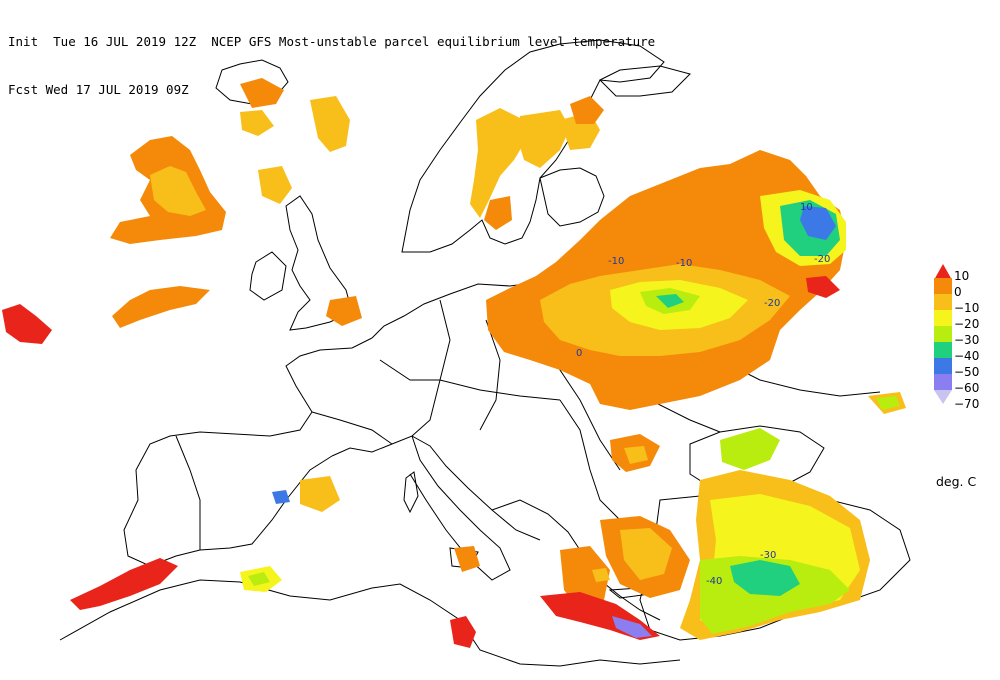 This screenshot has height=680, width=1000. Describe the element at coordinates (616, 261) in the screenshot. I see `contour-label-minus10-a: -10` at that location.